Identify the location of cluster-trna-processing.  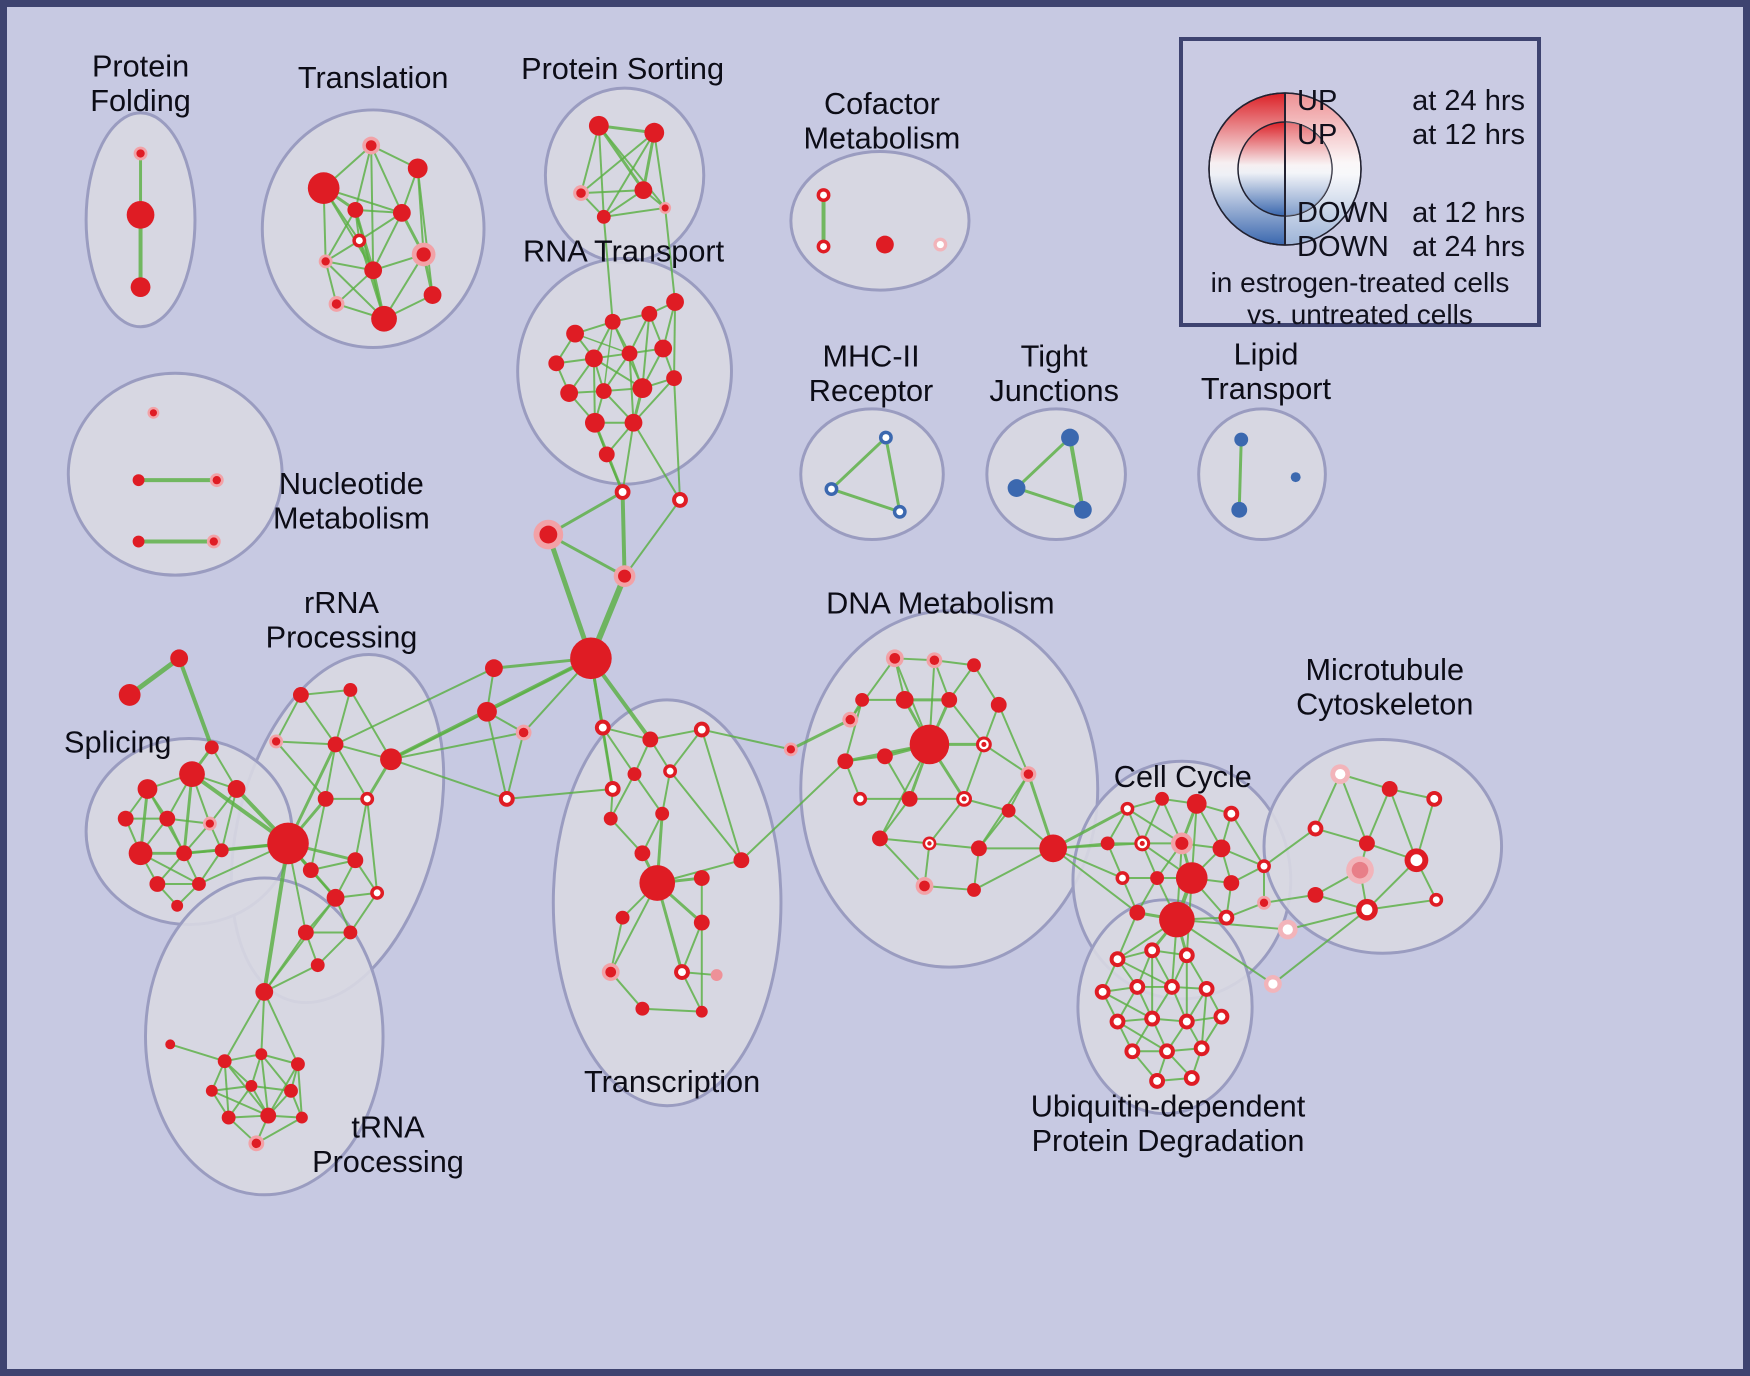
(264, 1036).